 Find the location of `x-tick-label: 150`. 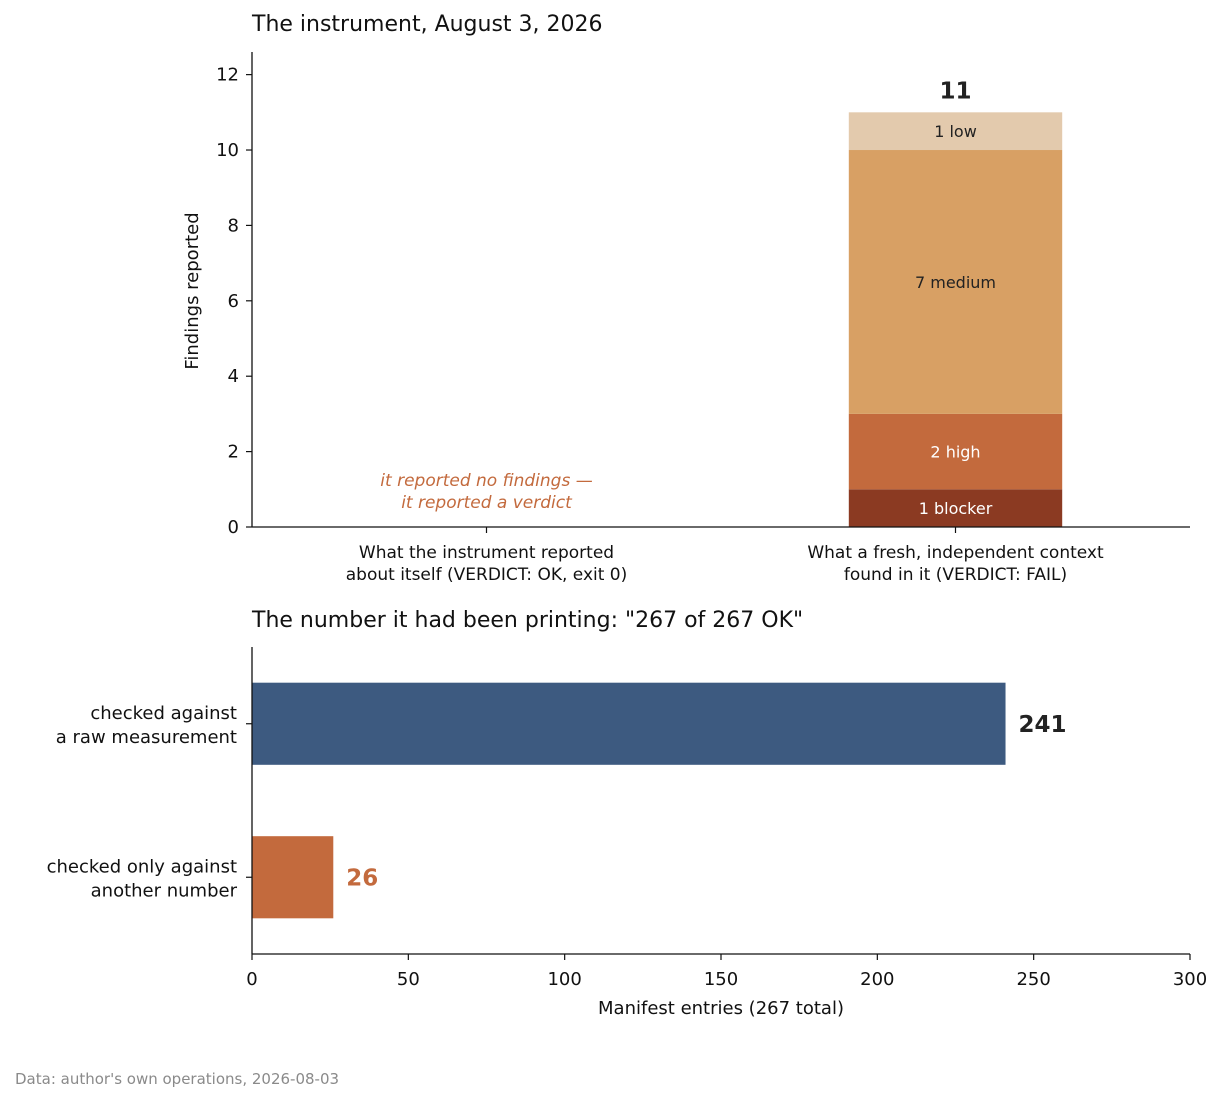

x-tick-label: 150 is located at coordinates (721, 979).